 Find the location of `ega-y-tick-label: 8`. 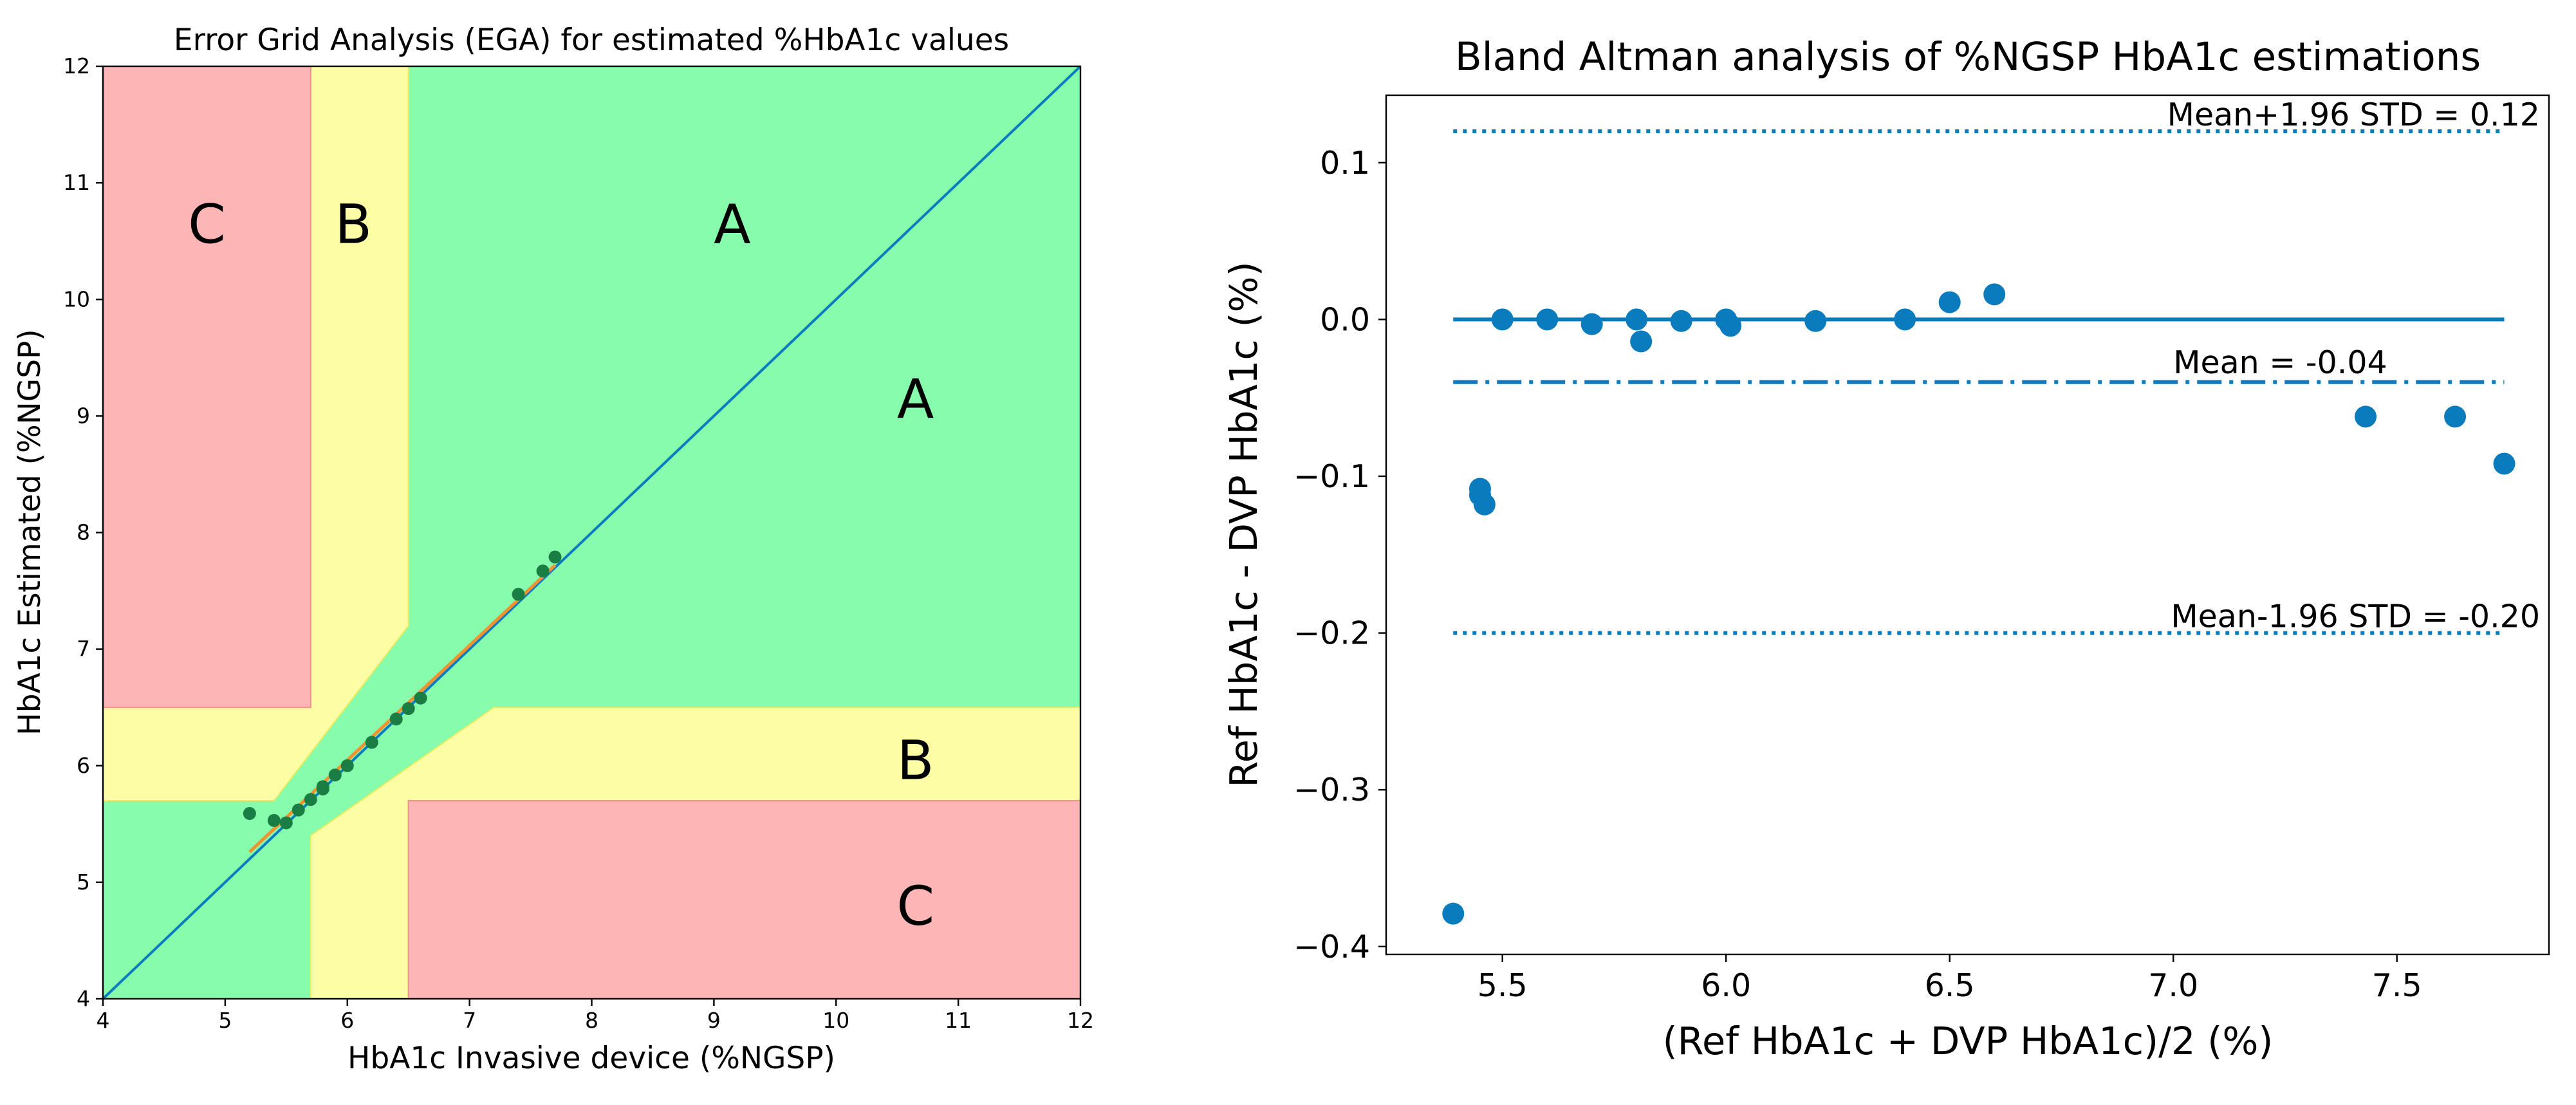

ega-y-tick-label: 8 is located at coordinates (83, 532).